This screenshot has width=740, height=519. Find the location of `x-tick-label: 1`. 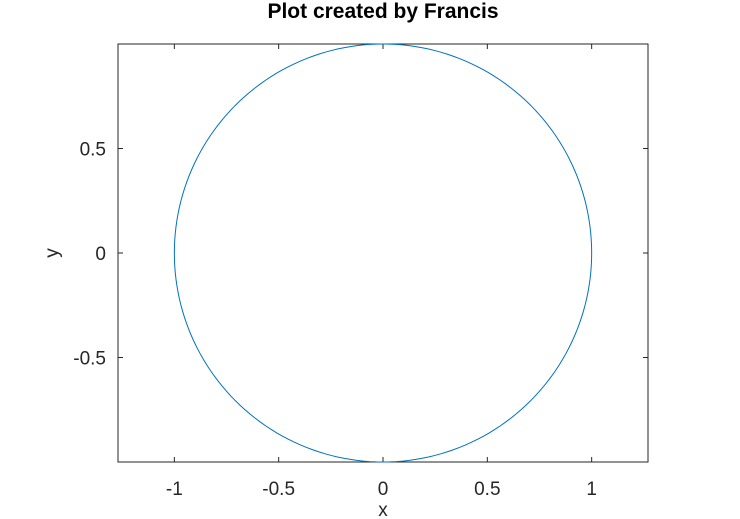

x-tick-label: 1 is located at coordinates (591, 489).